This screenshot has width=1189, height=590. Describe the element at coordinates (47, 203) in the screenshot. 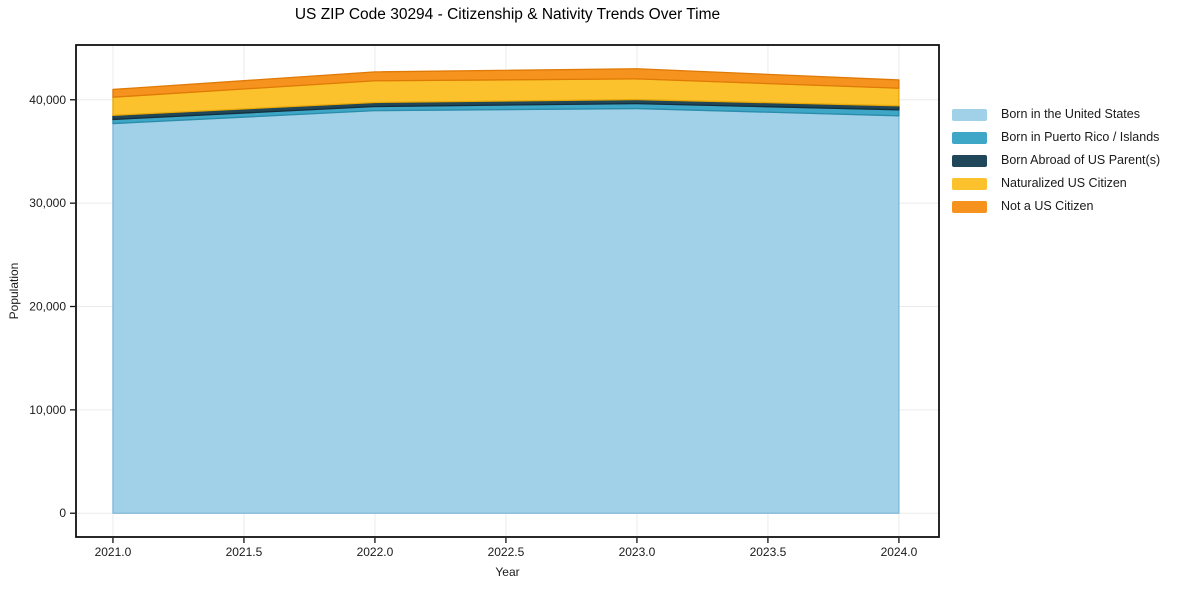

I see `y-tick-label: 30,000` at that location.